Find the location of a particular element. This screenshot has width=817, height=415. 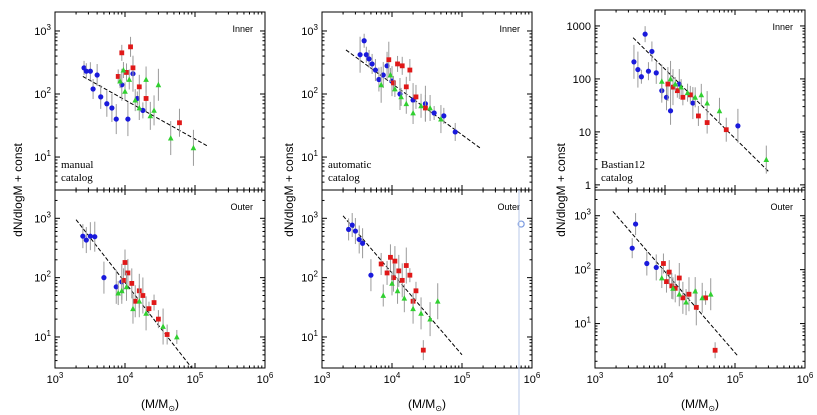

y-tick-label: 1 is located at coordinates (588, 186).